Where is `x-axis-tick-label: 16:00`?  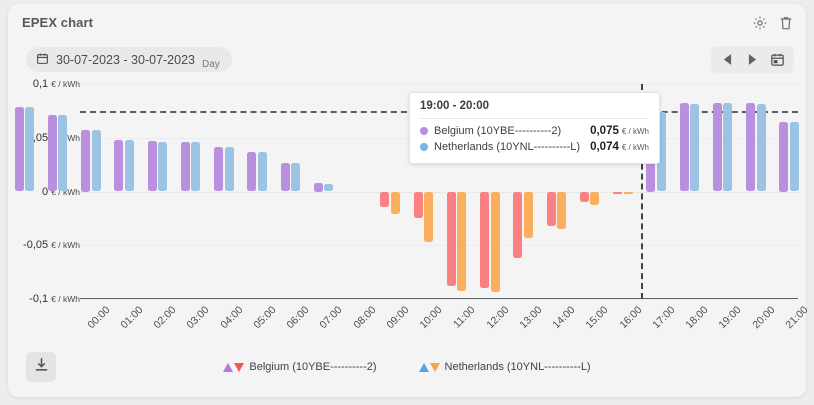 x-axis-tick-label: 16:00 is located at coordinates (631, 318).